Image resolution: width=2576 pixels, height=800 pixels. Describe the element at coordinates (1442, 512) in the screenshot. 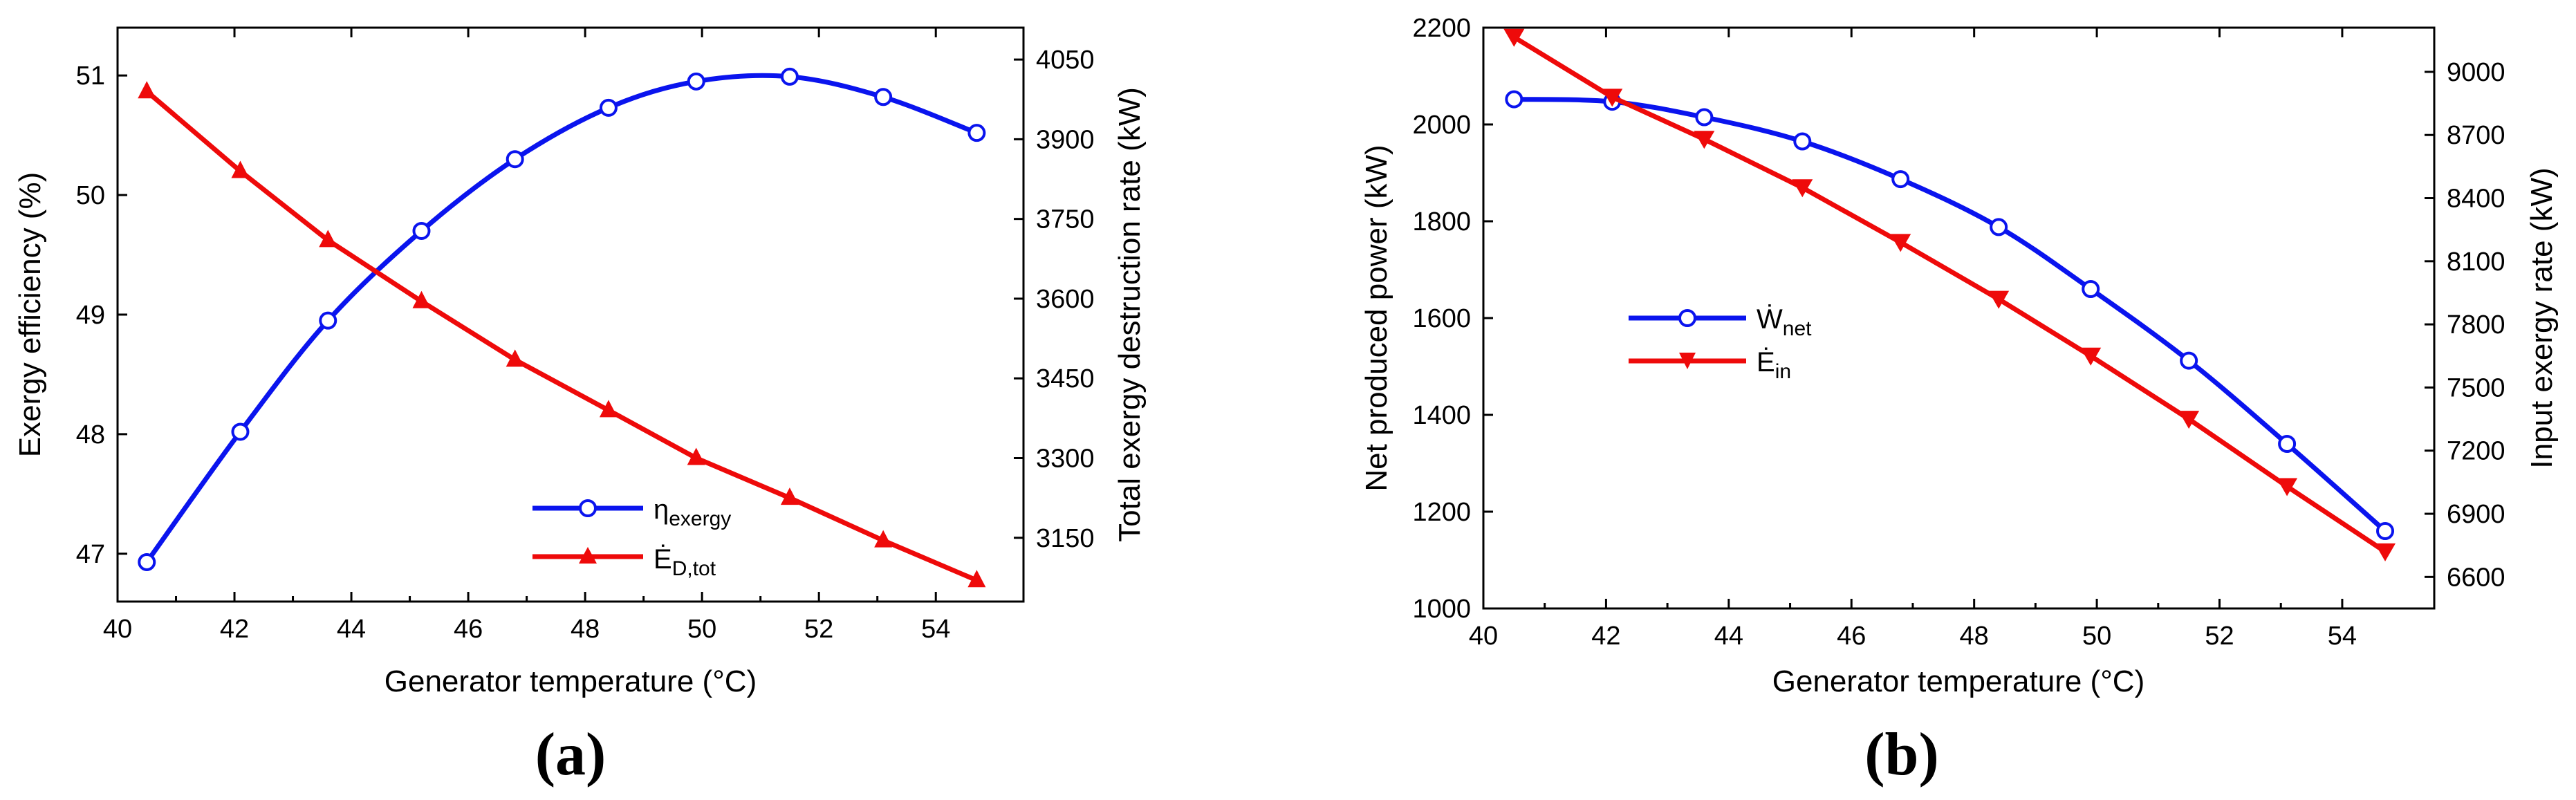

I see `y-left-tick-label: 1200` at that location.